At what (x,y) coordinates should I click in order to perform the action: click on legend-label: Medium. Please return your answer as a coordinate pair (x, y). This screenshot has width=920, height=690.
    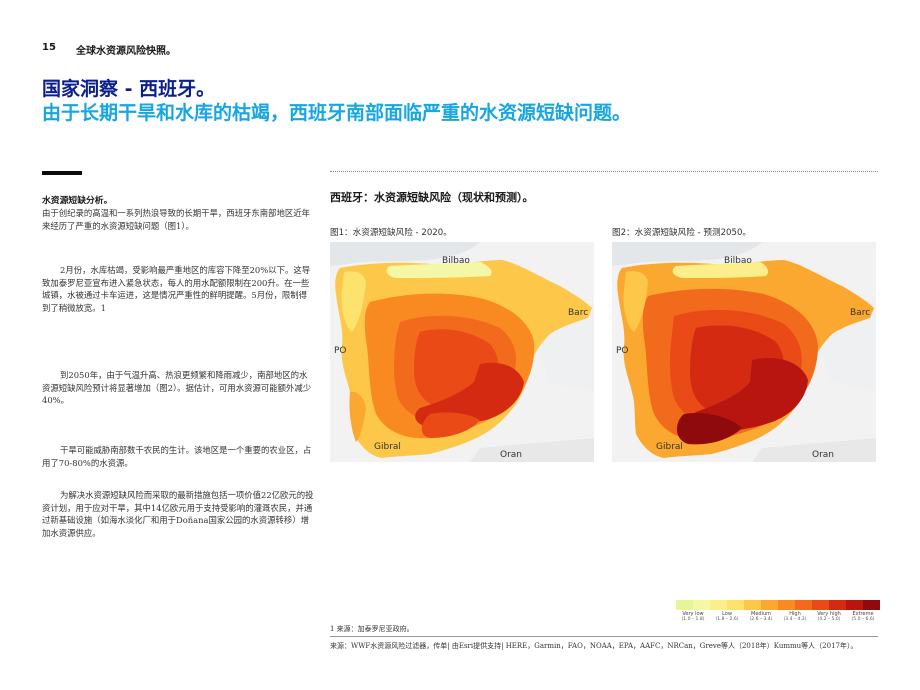
    Looking at the image, I should click on (761, 614).